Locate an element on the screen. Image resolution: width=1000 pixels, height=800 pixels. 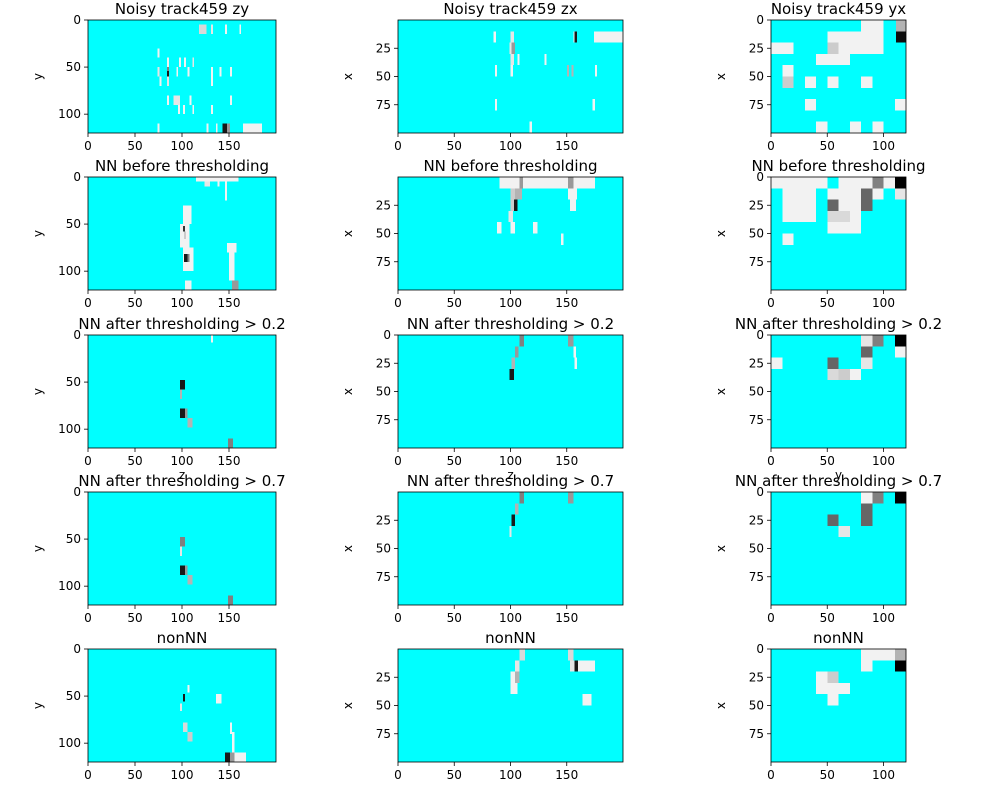
x-tick-label: 100 is located at coordinates (510, 618).